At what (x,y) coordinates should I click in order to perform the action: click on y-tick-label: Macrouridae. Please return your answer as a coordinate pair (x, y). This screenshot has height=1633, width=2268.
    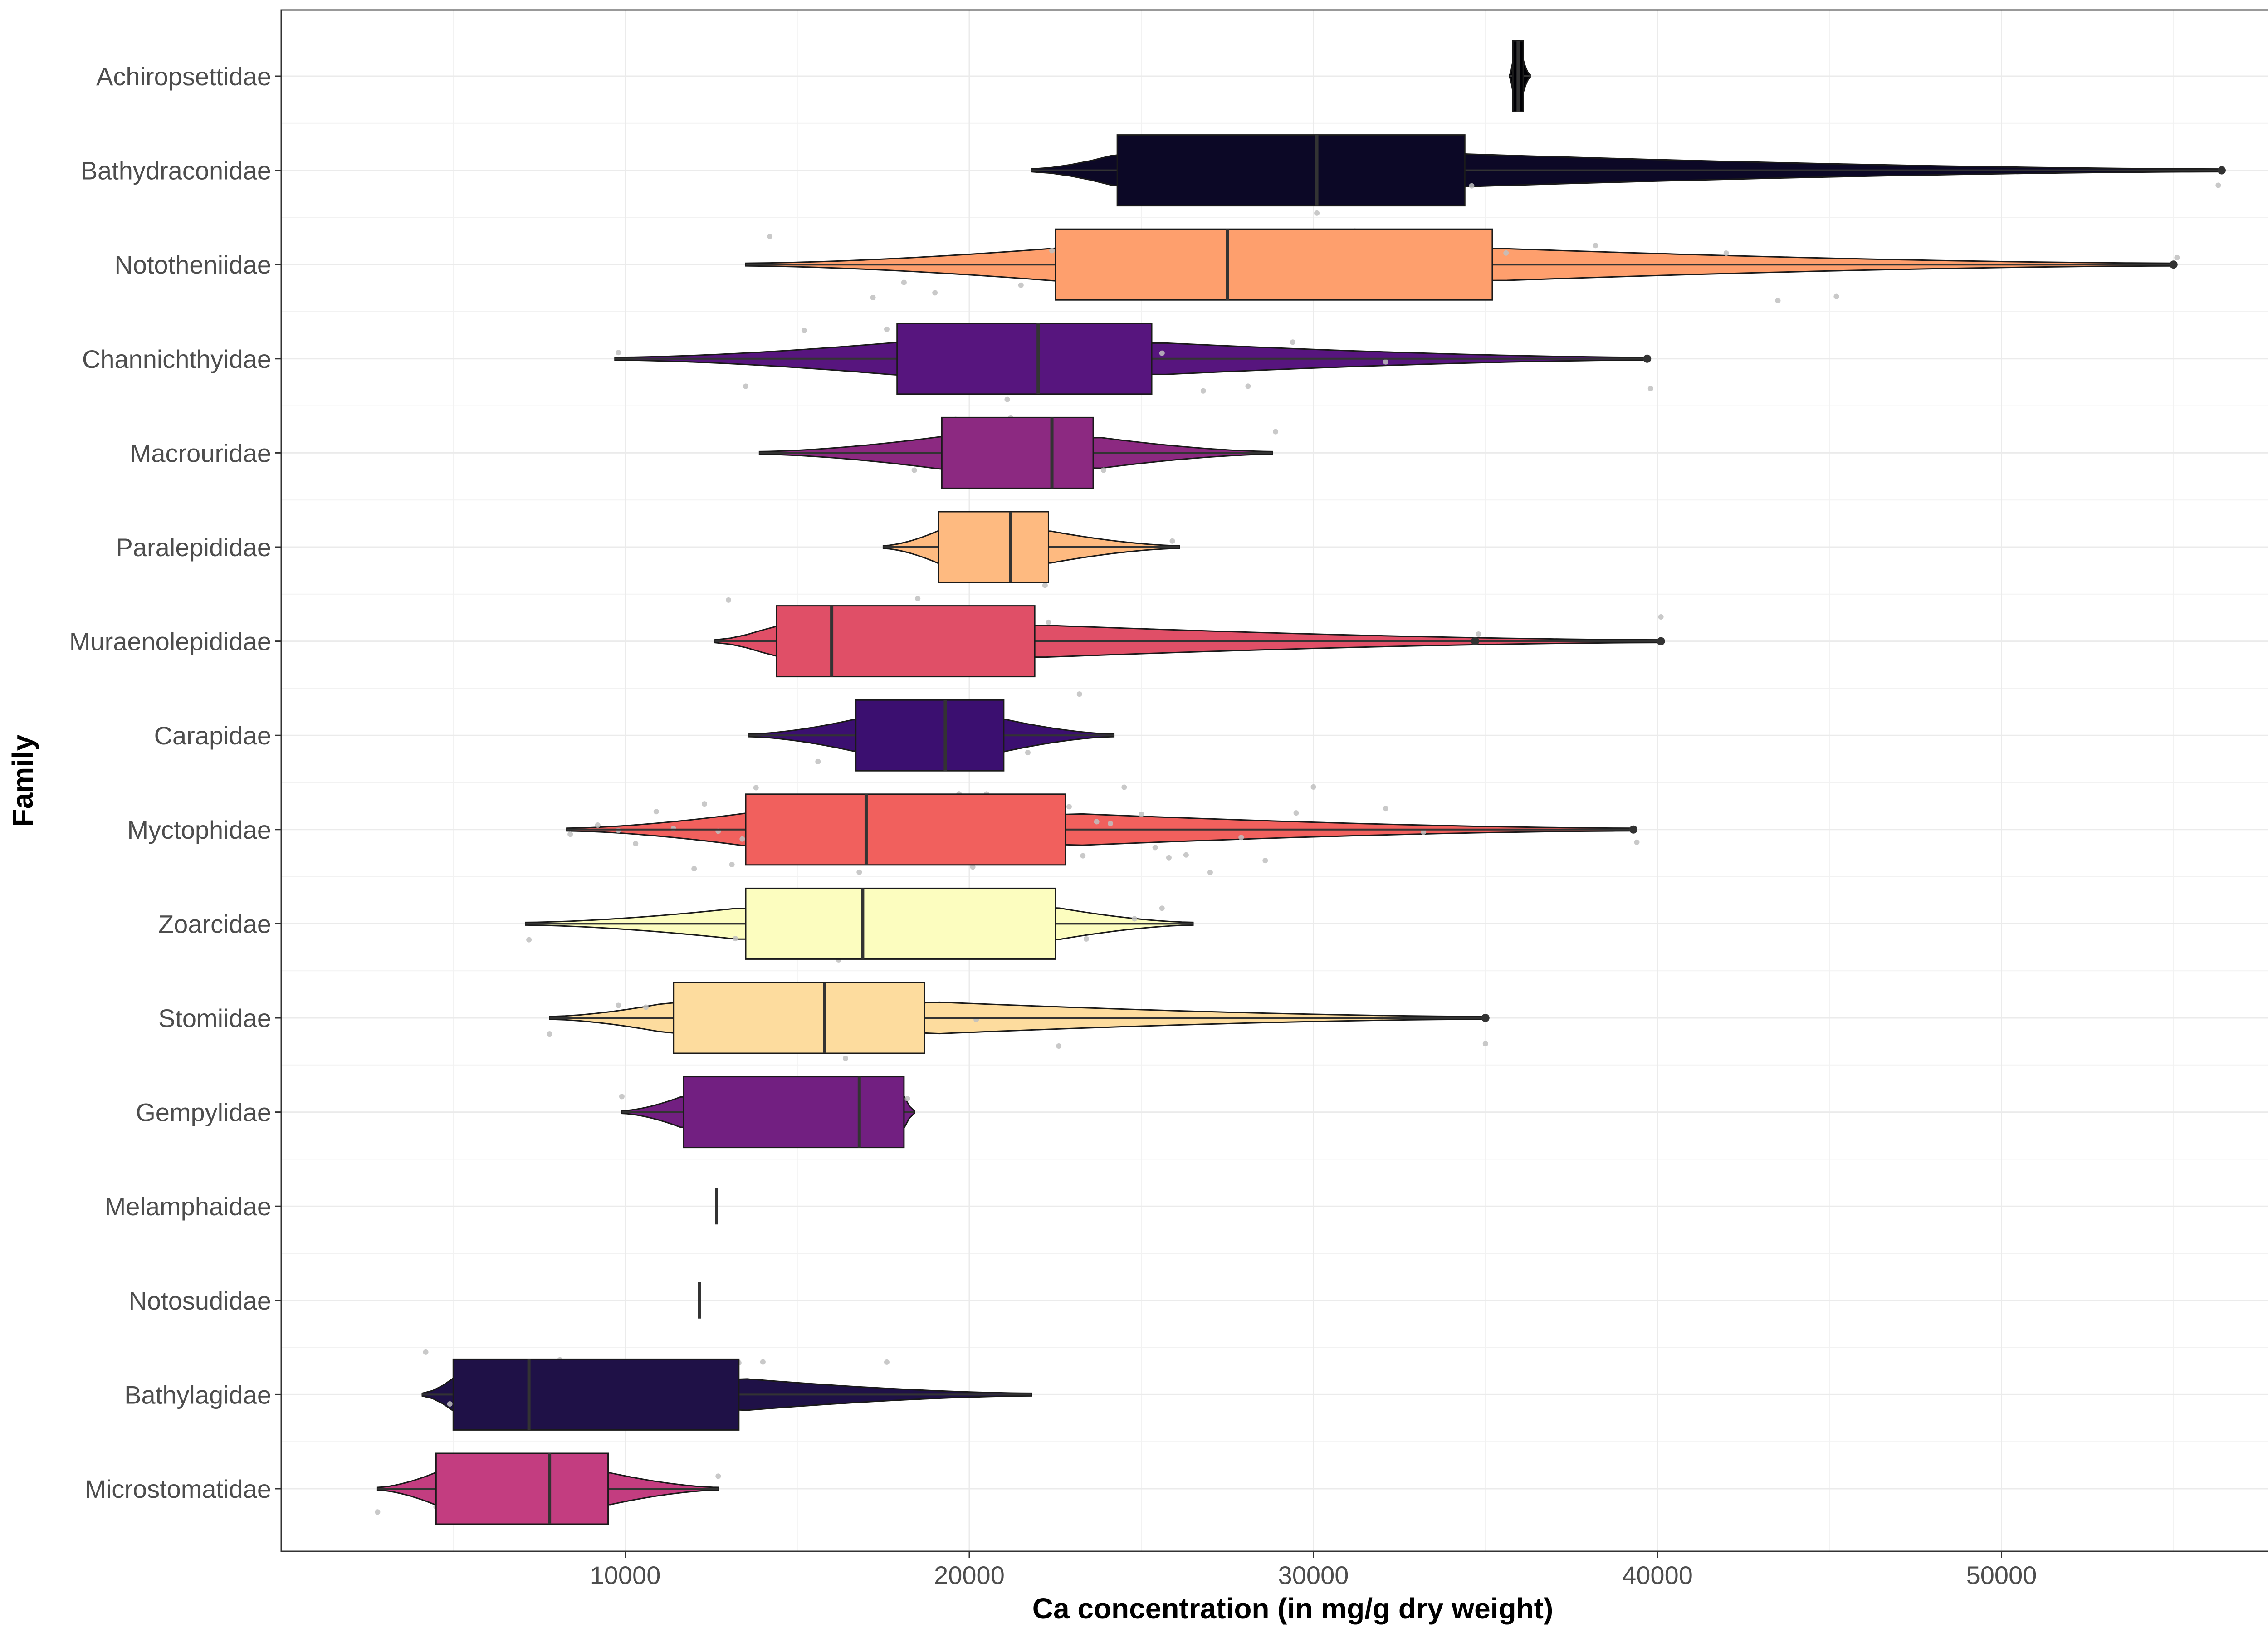
    Looking at the image, I should click on (201, 453).